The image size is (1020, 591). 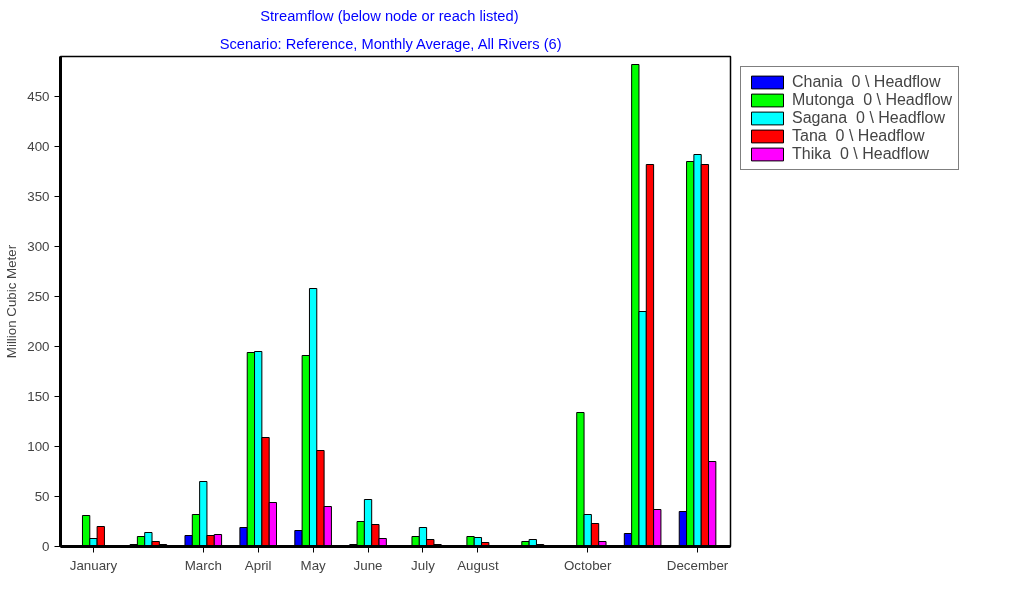 What do you see at coordinates (860, 154) in the screenshot?
I see `legend-label: Thika 0 \ Headflow` at bounding box center [860, 154].